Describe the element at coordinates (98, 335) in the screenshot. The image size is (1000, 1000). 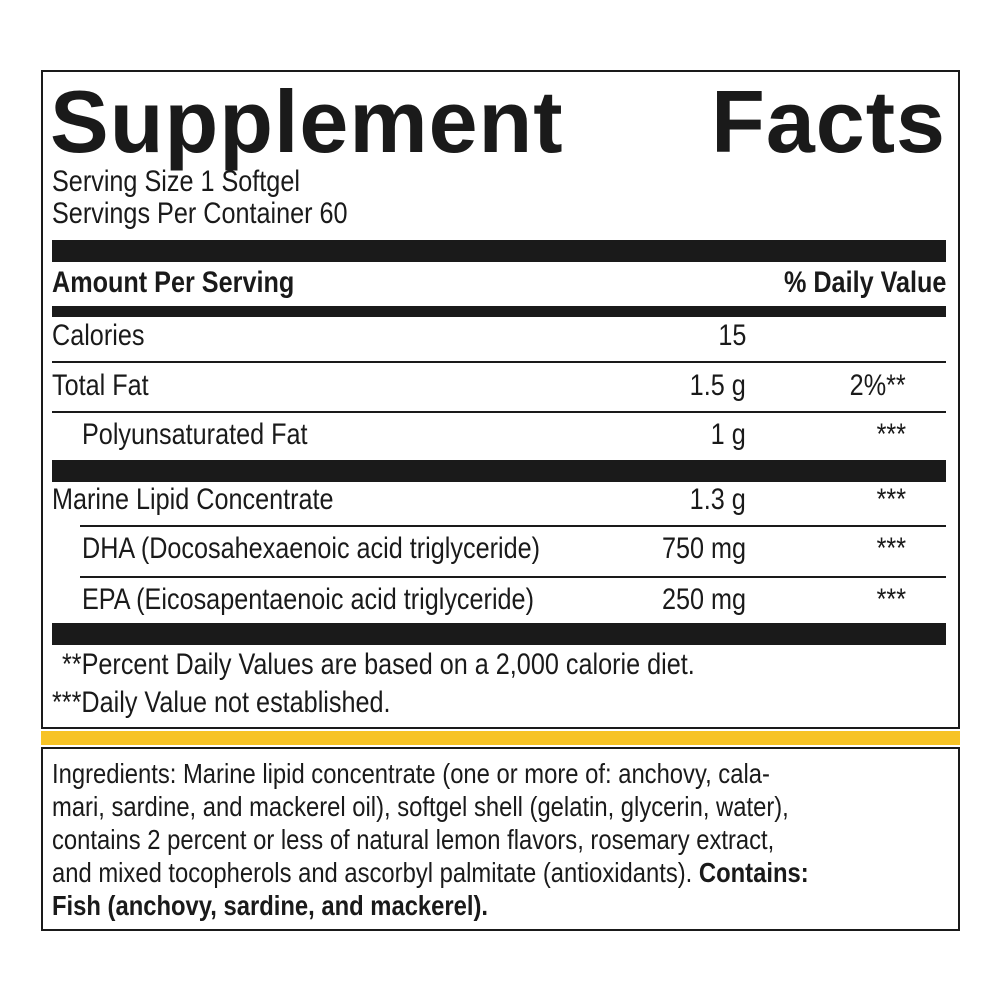
I see `row-name-calories: Calories` at that location.